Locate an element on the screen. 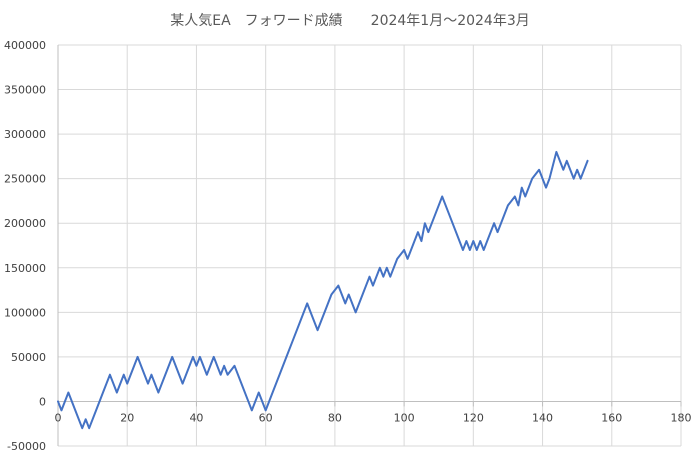  x-tick-label: 0 is located at coordinates (58, 417).